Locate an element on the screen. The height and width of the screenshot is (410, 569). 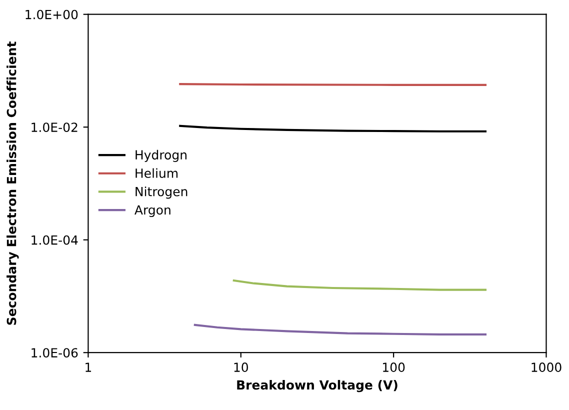
x-tick-label: 1000 is located at coordinates (547, 367).